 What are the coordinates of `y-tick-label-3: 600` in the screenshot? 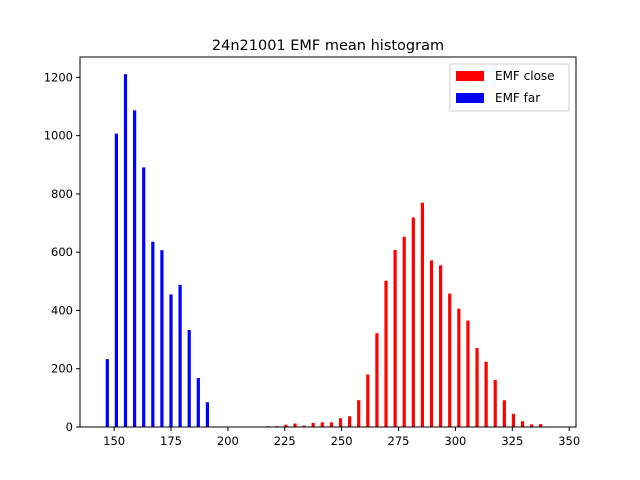 It's located at (62, 252).